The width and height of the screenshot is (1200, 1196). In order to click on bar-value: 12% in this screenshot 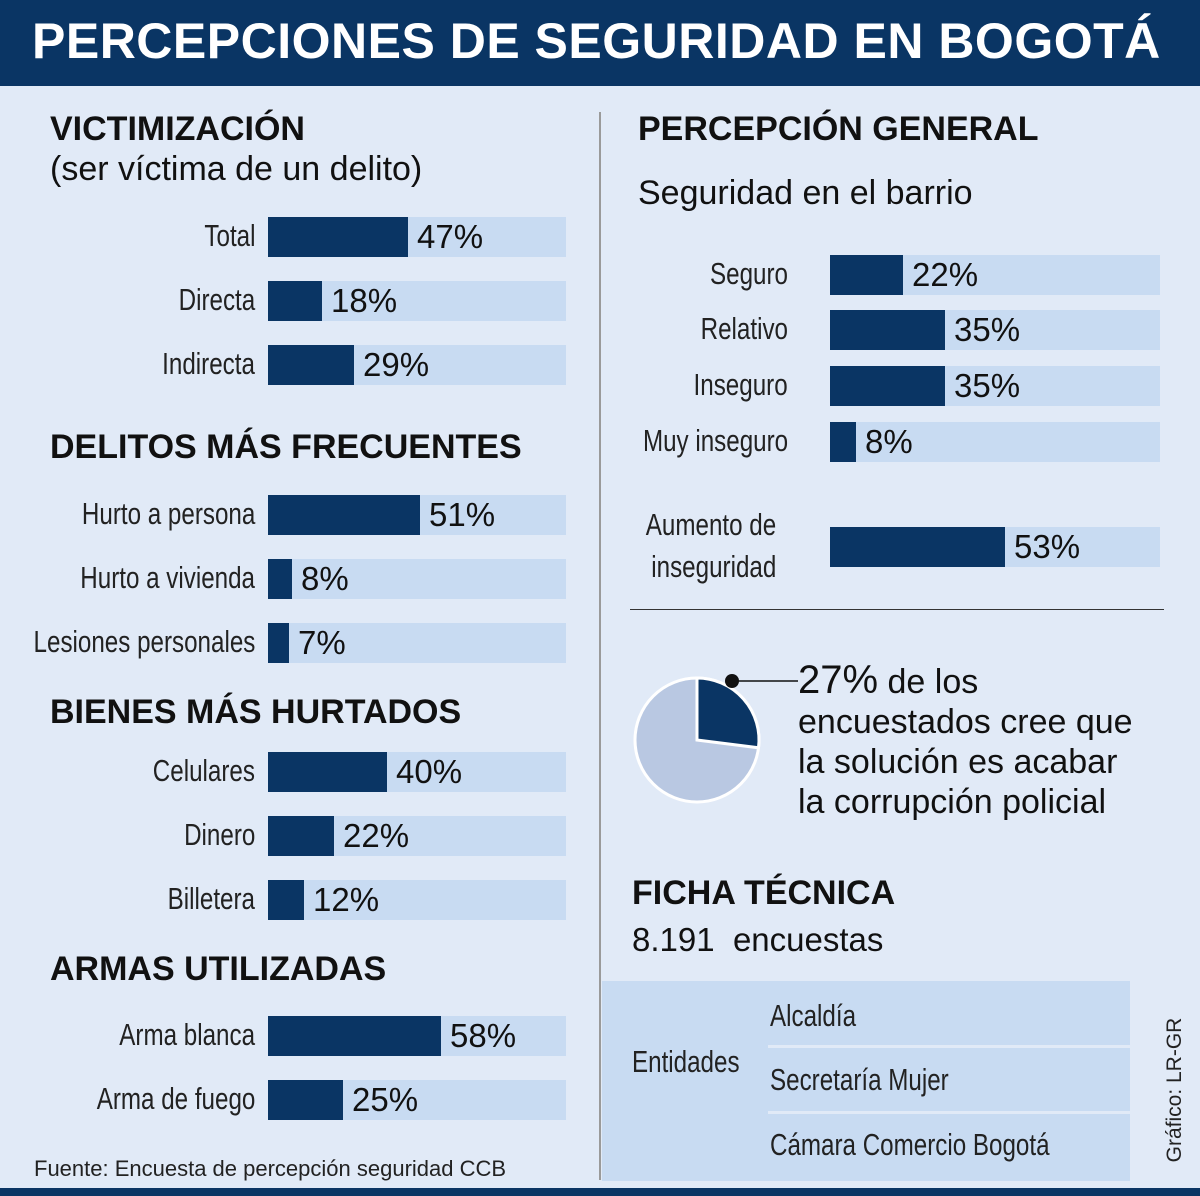, I will do `click(346, 899)`.